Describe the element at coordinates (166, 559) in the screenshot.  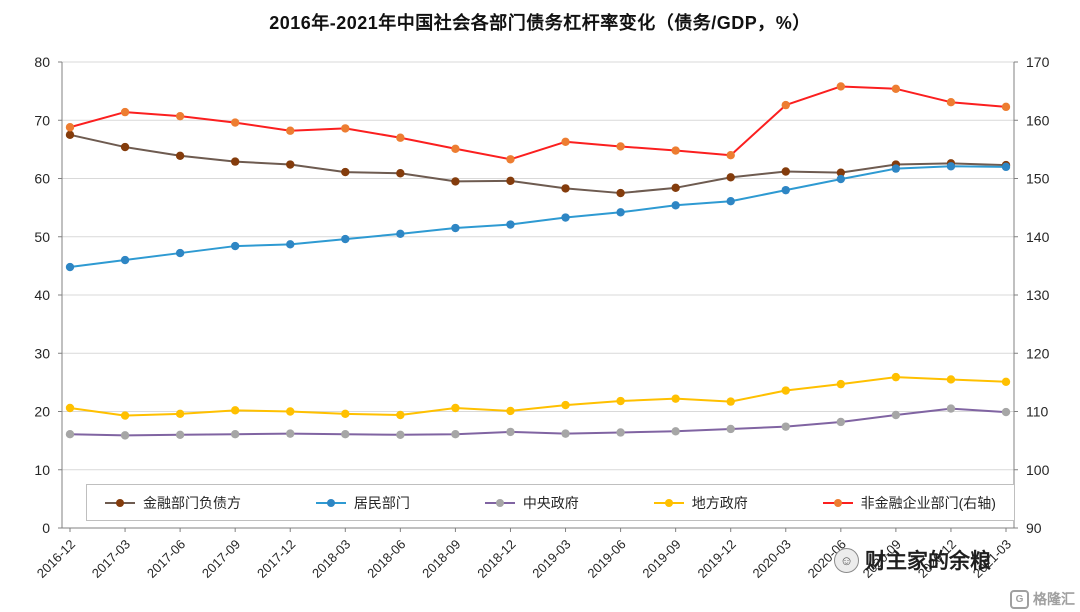
I see `x-axis-tick-label: 2017-06` at that location.